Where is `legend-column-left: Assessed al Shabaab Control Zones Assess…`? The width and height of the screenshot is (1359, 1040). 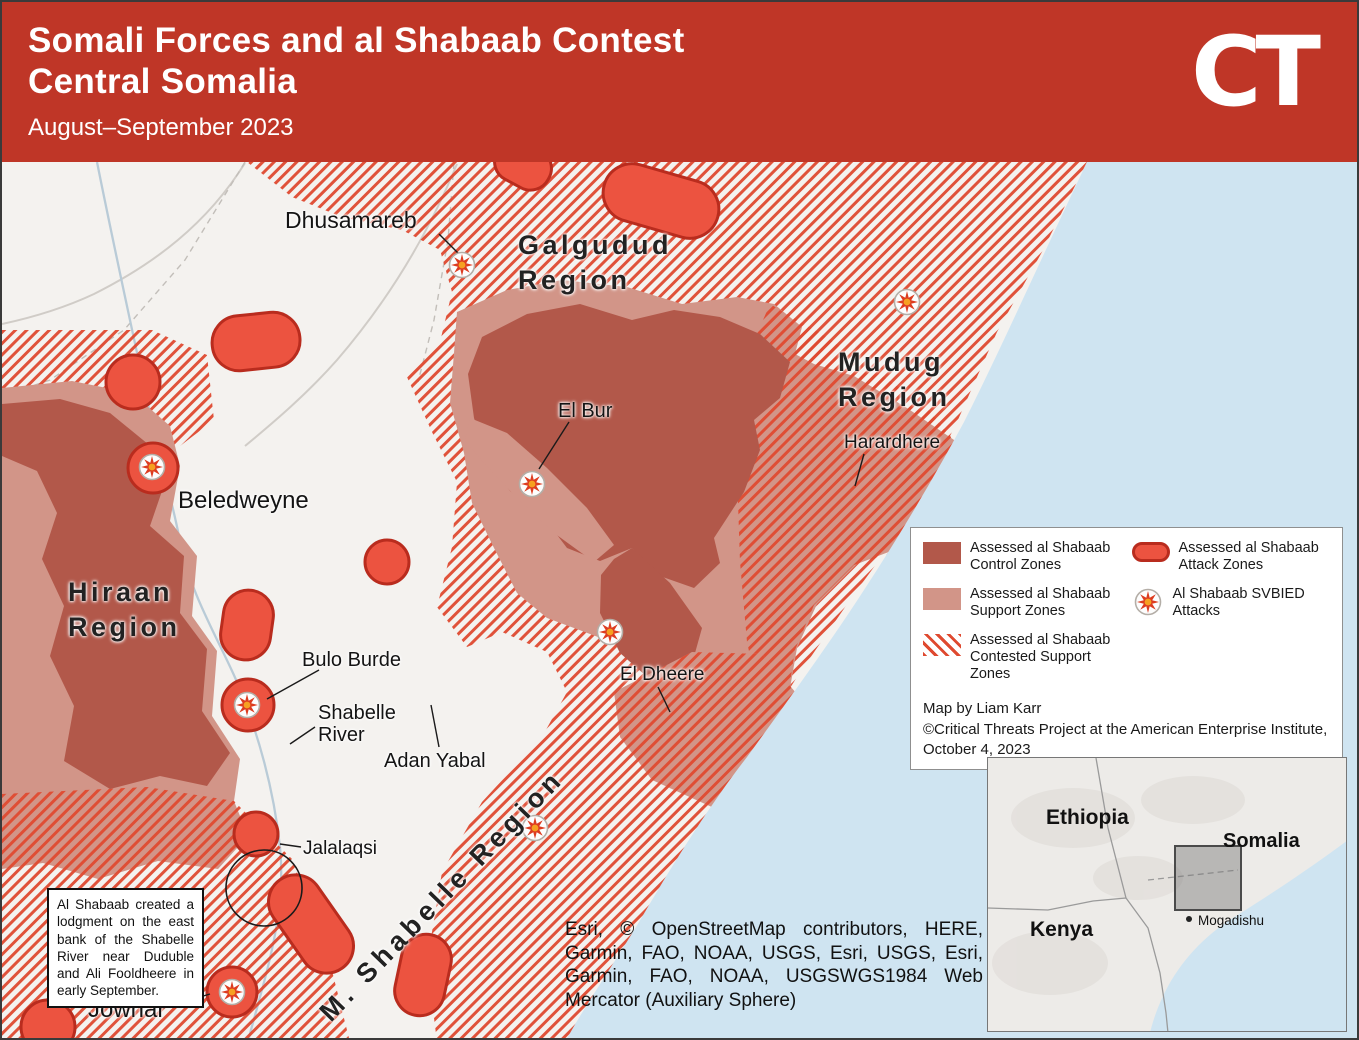 legend-column-left: Assessed al Shabaab Control Zones Assess… is located at coordinates (1022, 617).